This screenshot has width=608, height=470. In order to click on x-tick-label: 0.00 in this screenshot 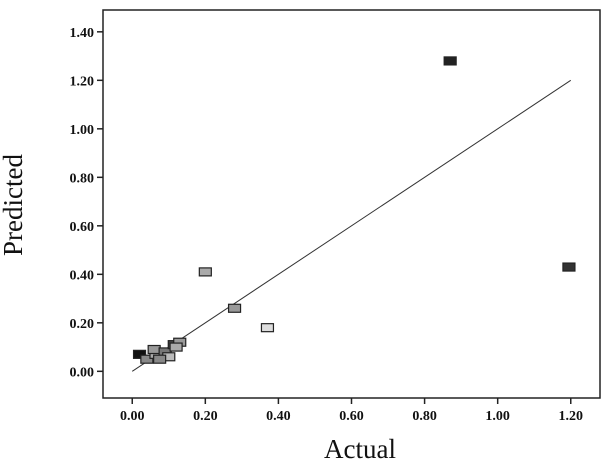, I will do `click(132, 416)`.